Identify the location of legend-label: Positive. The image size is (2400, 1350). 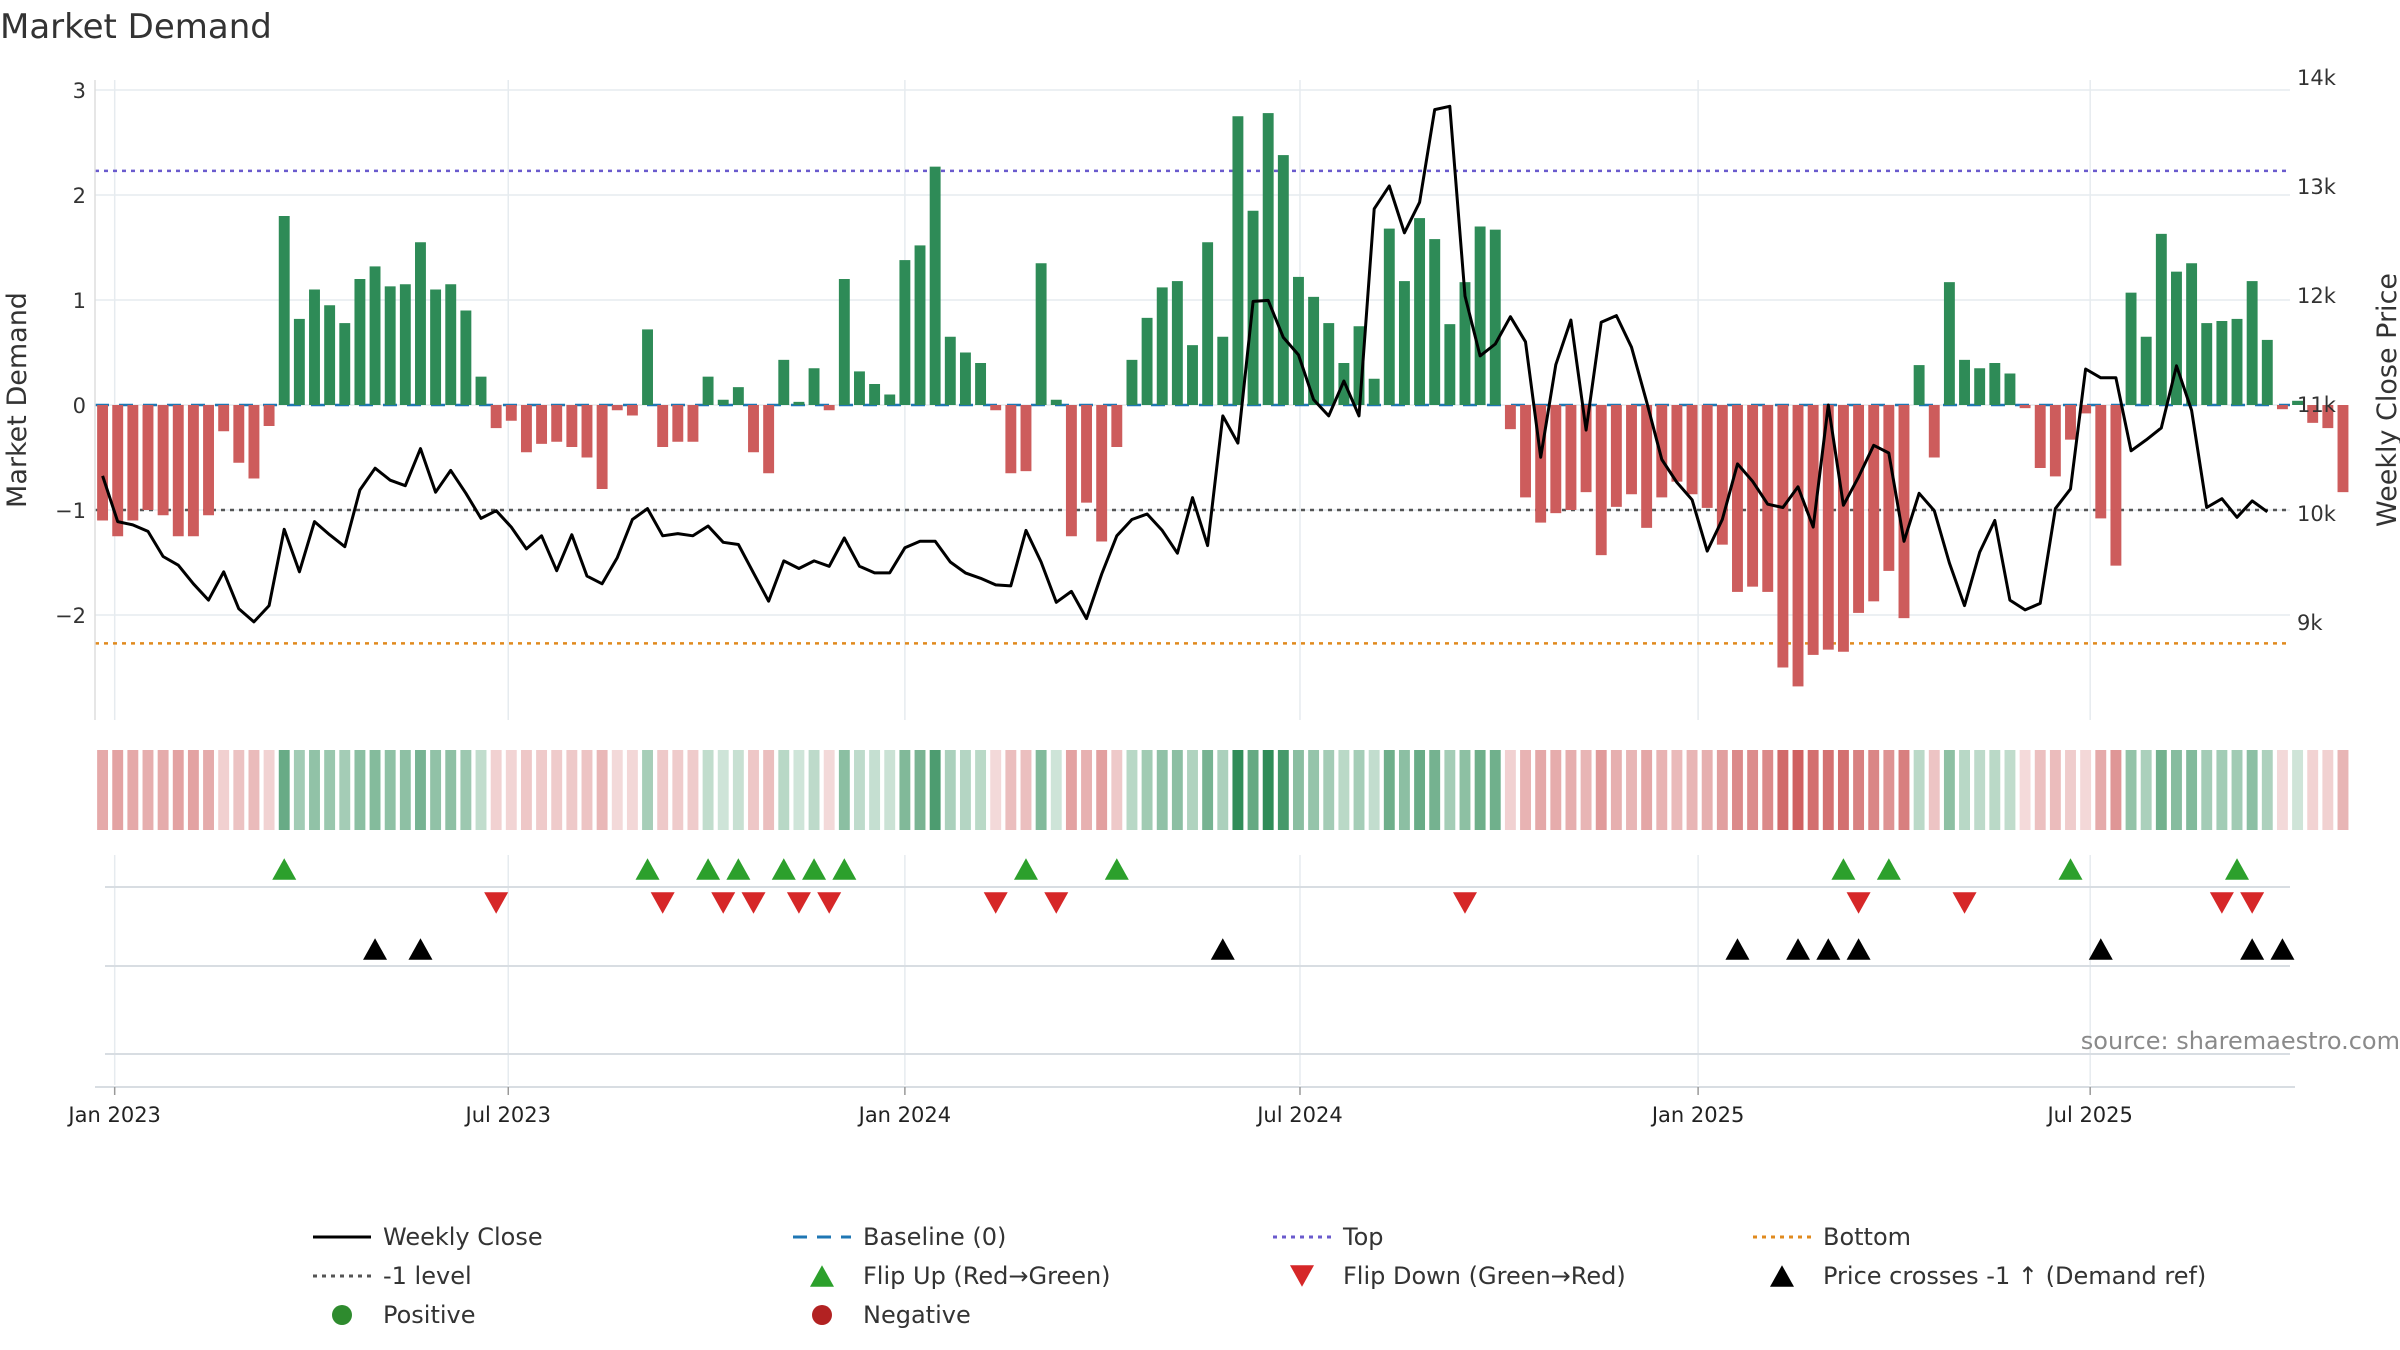
(429, 1315).